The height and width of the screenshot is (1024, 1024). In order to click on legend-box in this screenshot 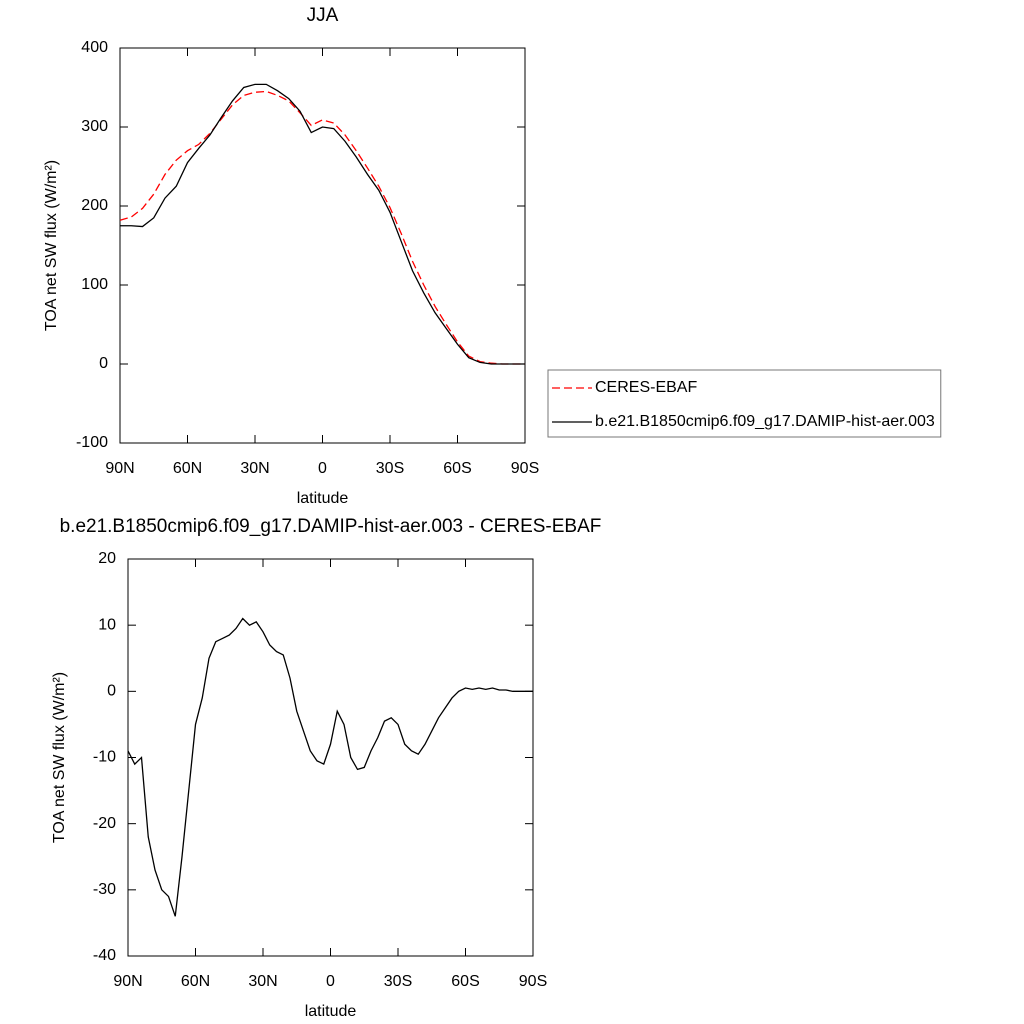, I will do `click(744, 403)`.